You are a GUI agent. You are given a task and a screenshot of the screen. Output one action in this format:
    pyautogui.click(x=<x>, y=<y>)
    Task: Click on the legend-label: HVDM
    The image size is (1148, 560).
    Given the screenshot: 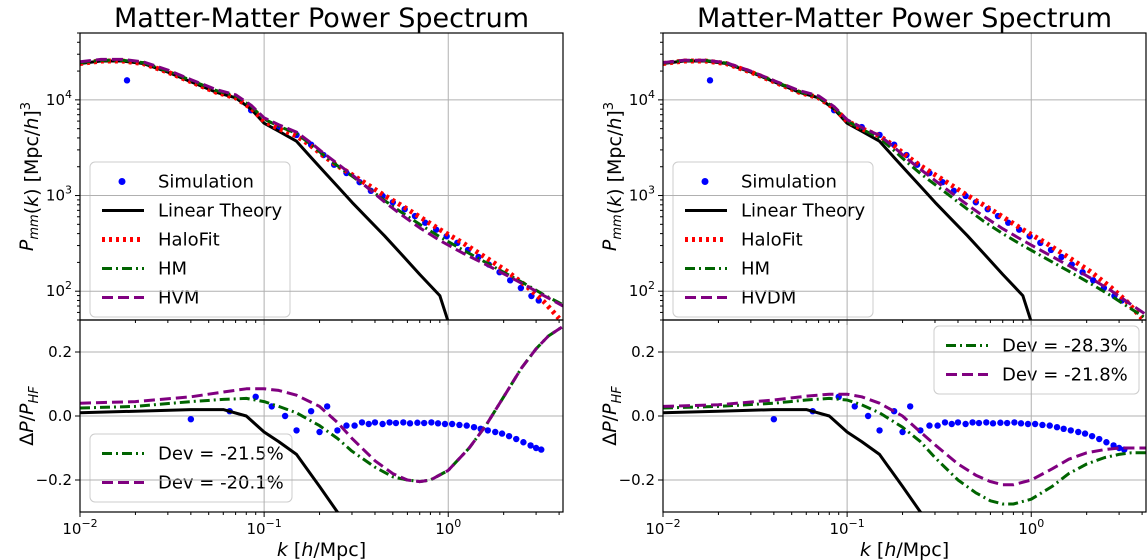 What is the action you would take?
    pyautogui.click(x=768, y=298)
    